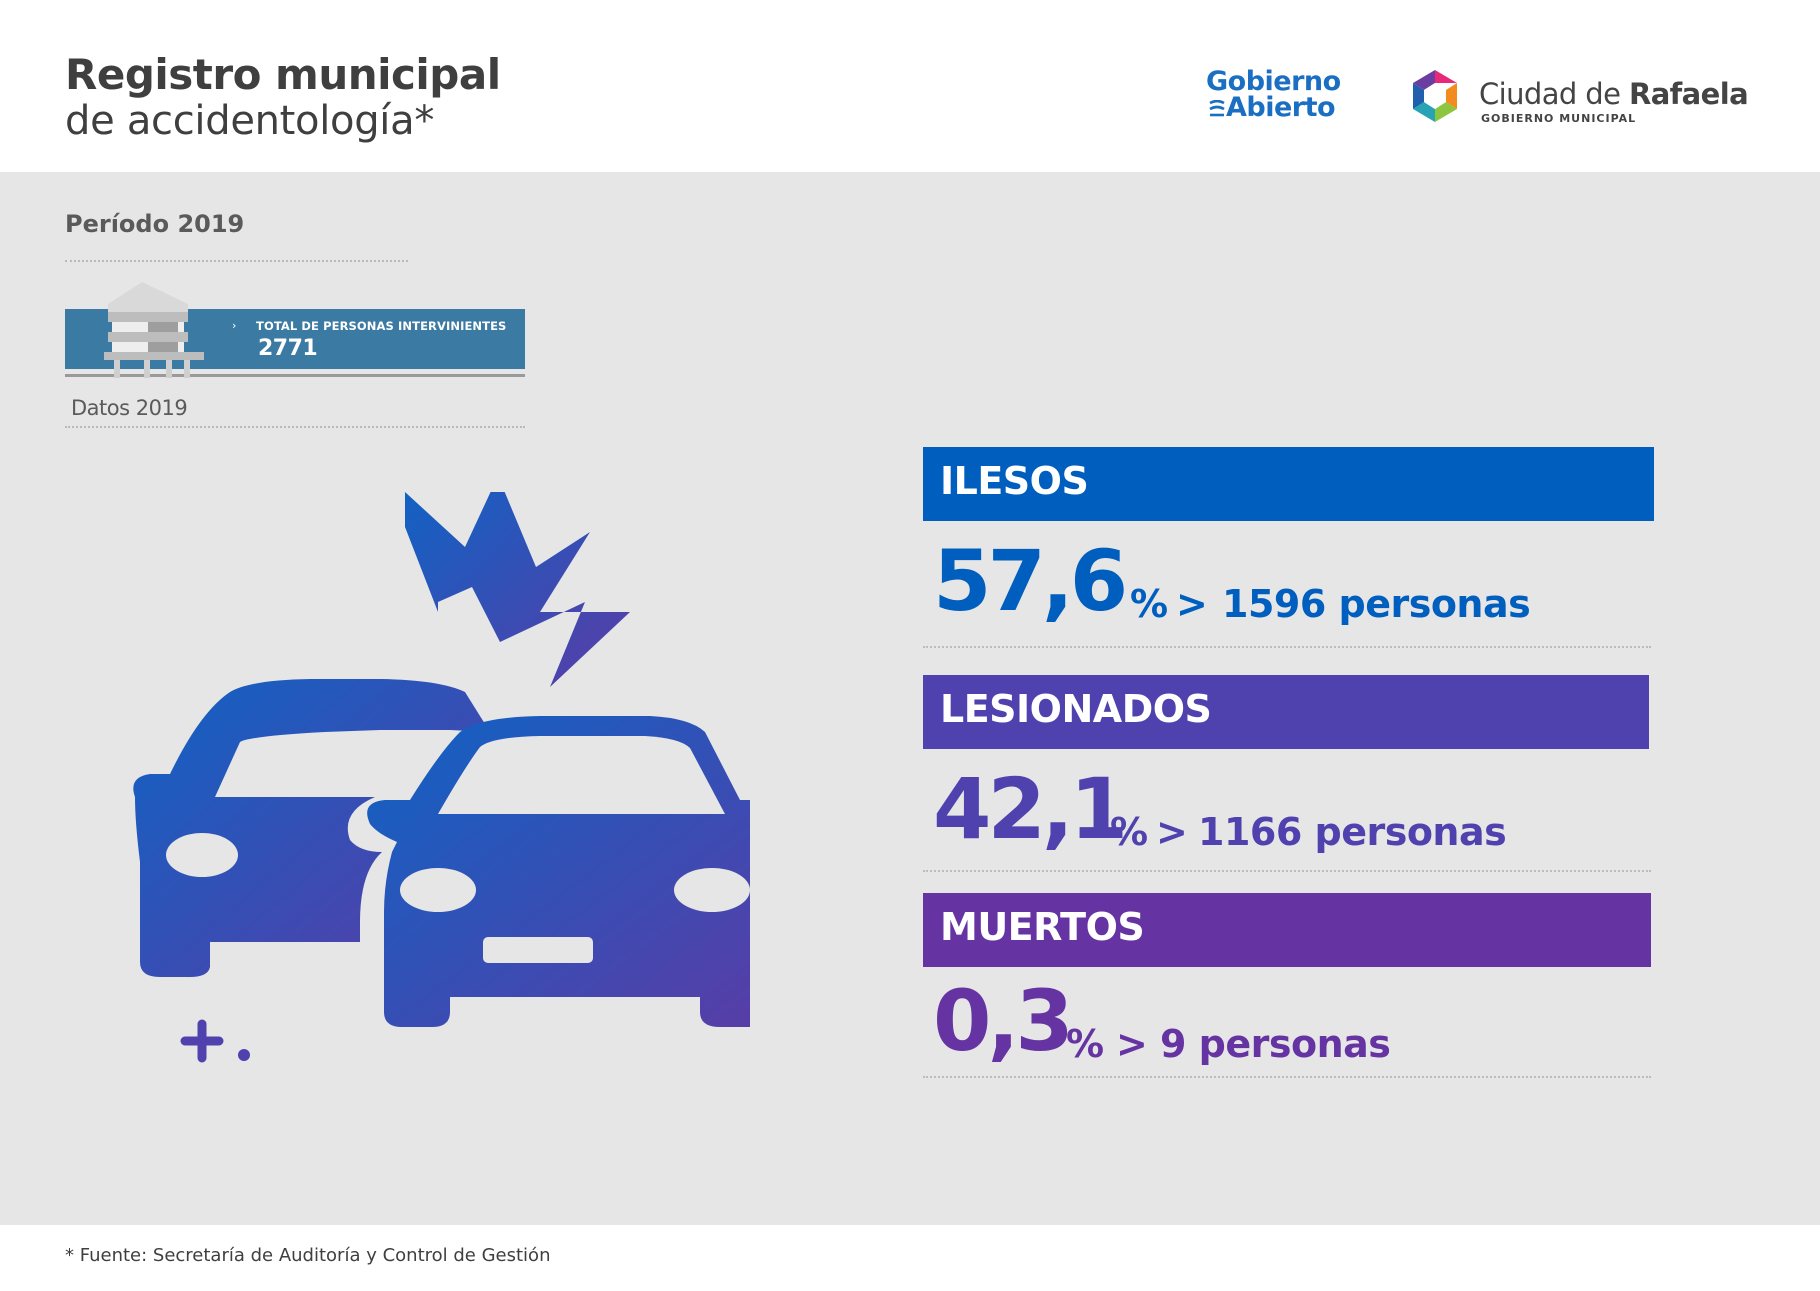  Describe the element at coordinates (1281, 107) in the screenshot. I see `gobierno-abierto-logo-line2: Abierto` at that location.